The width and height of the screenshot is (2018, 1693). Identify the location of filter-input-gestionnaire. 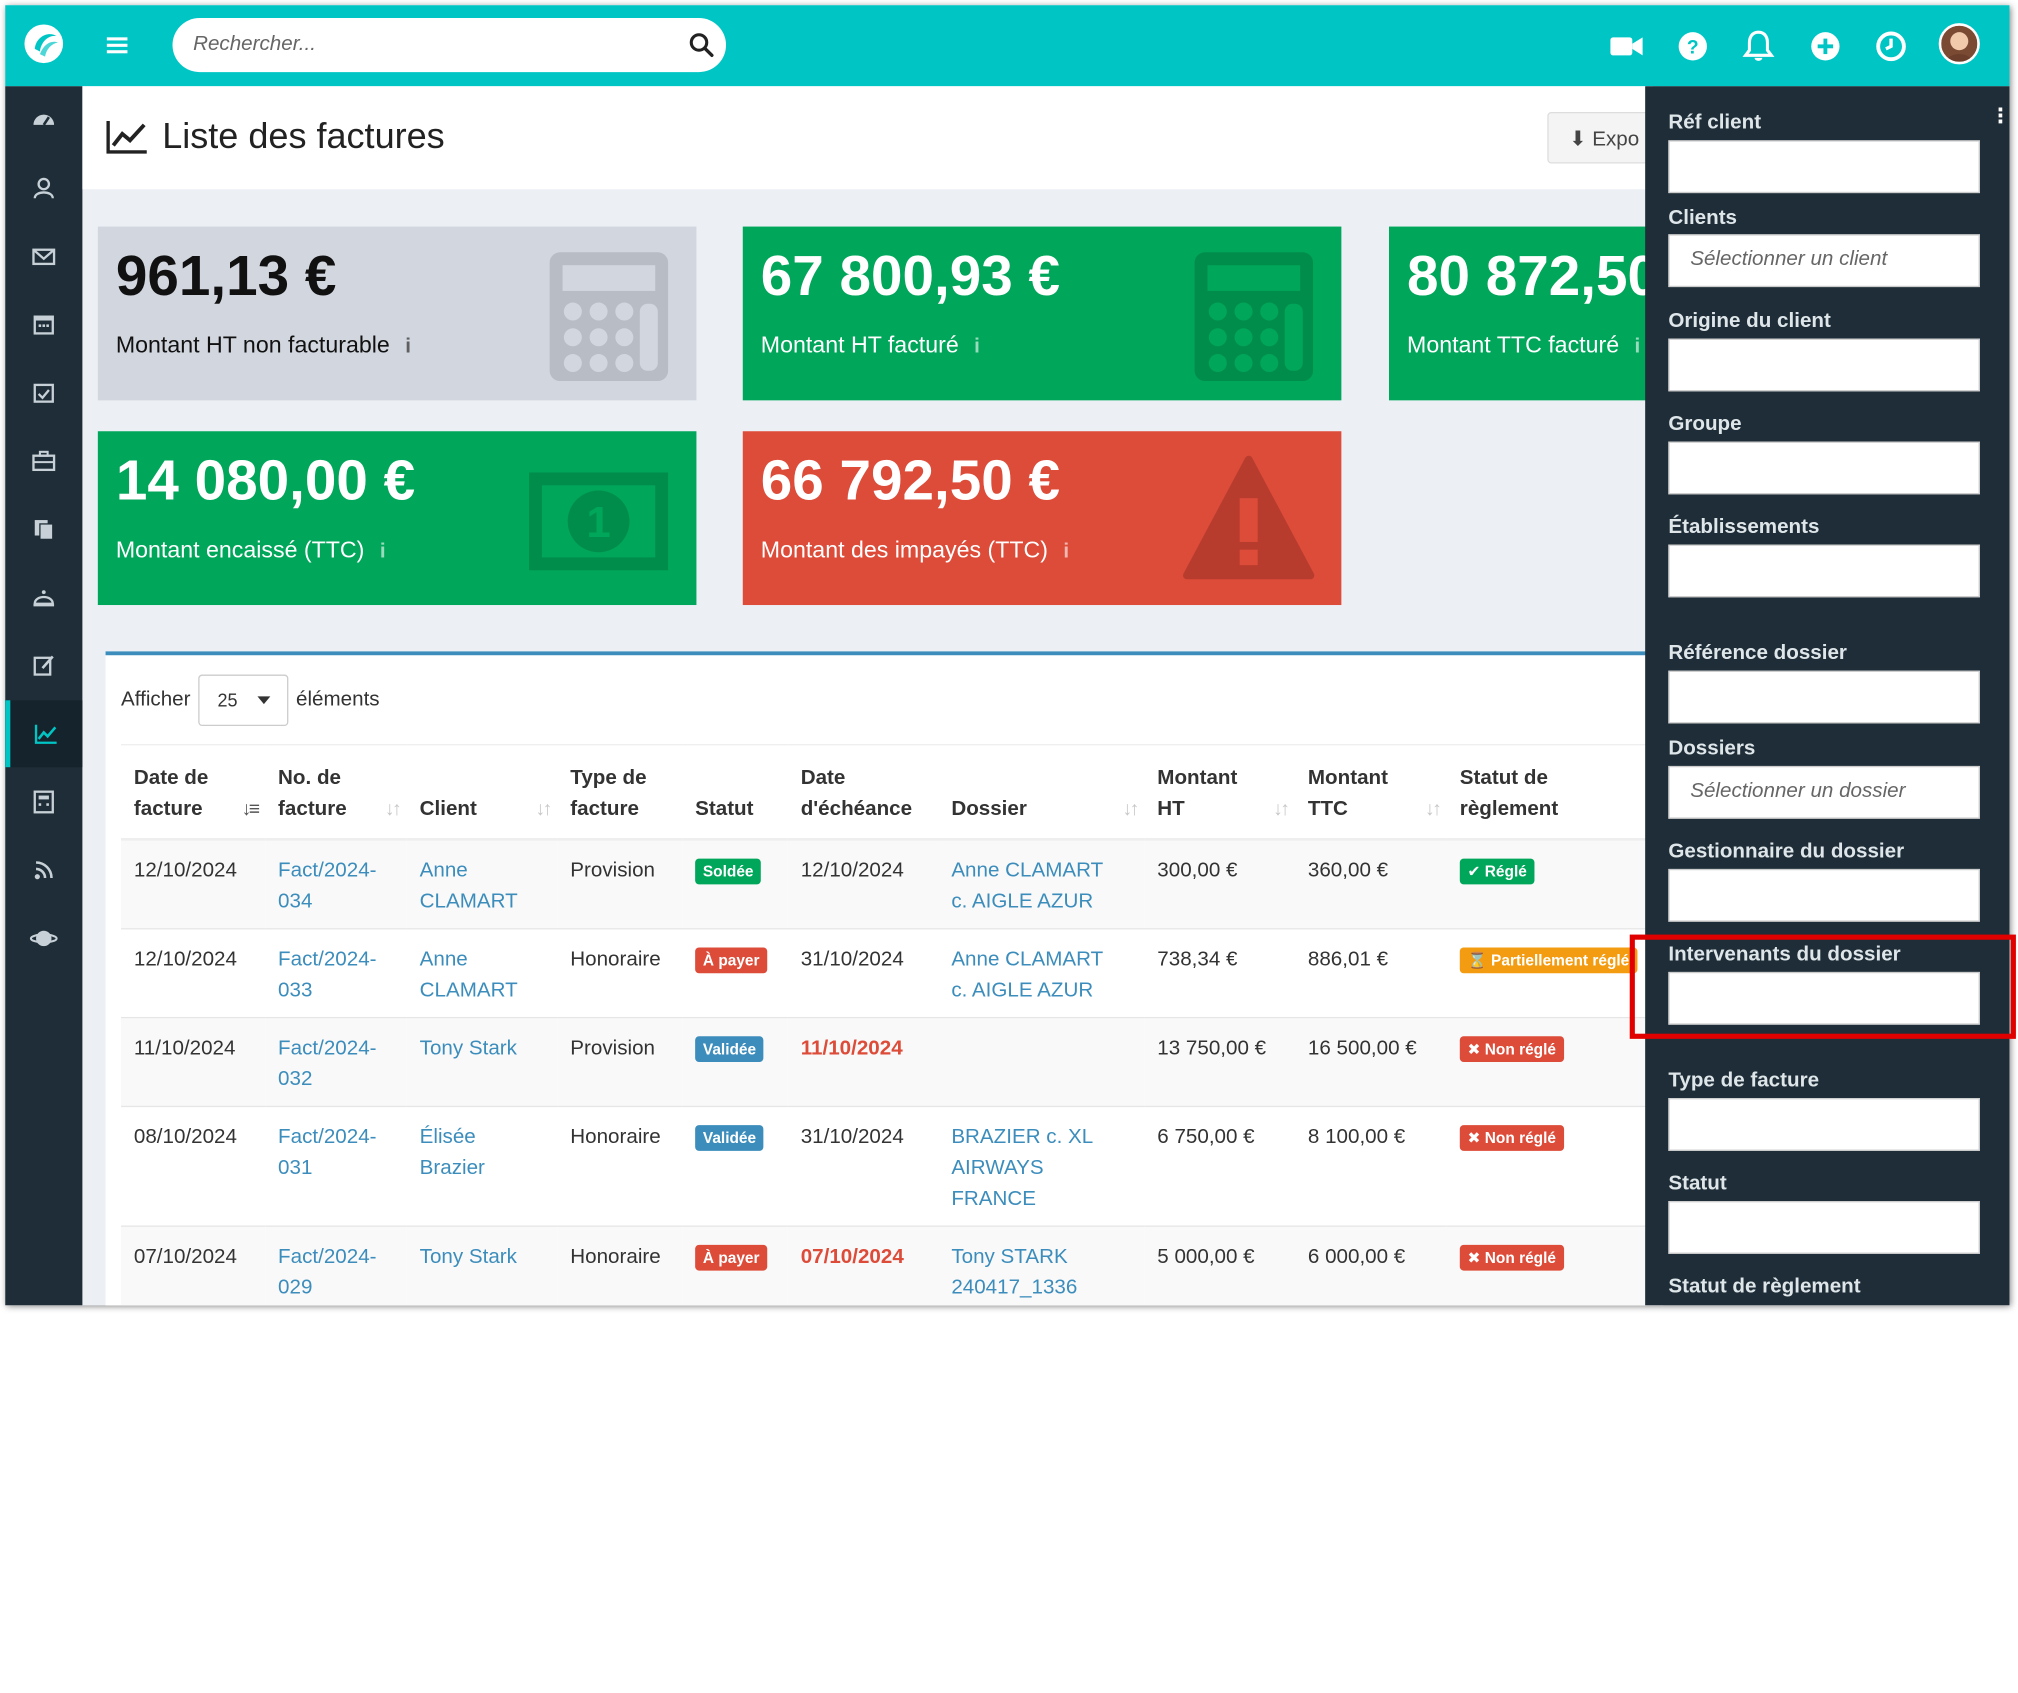
(1824, 895).